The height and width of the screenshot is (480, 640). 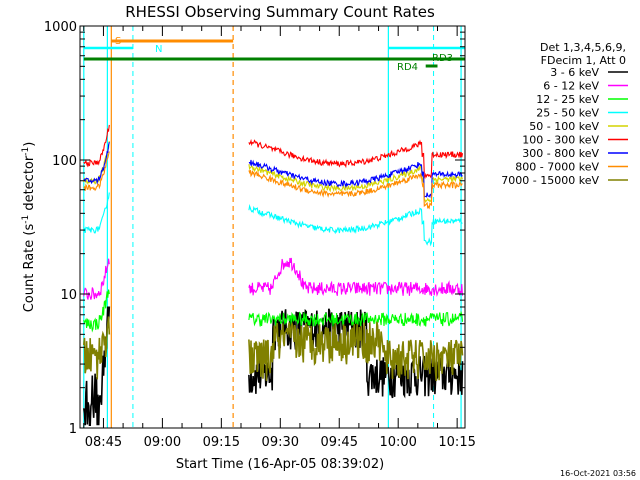 I want to click on y-tick-label: 10, so click(x=68, y=295).